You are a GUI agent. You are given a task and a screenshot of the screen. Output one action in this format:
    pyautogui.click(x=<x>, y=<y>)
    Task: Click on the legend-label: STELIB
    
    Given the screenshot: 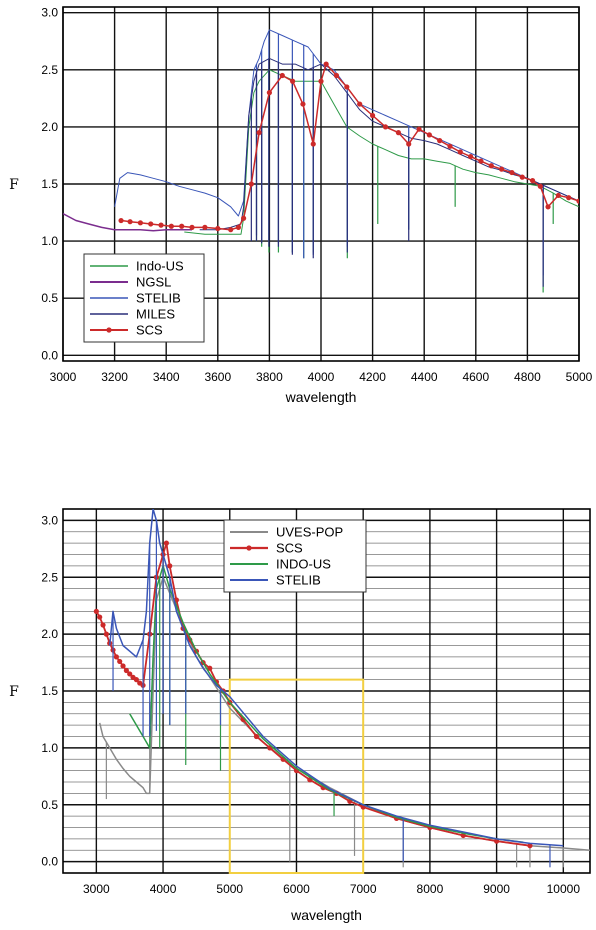 What is the action you would take?
    pyautogui.click(x=298, y=580)
    